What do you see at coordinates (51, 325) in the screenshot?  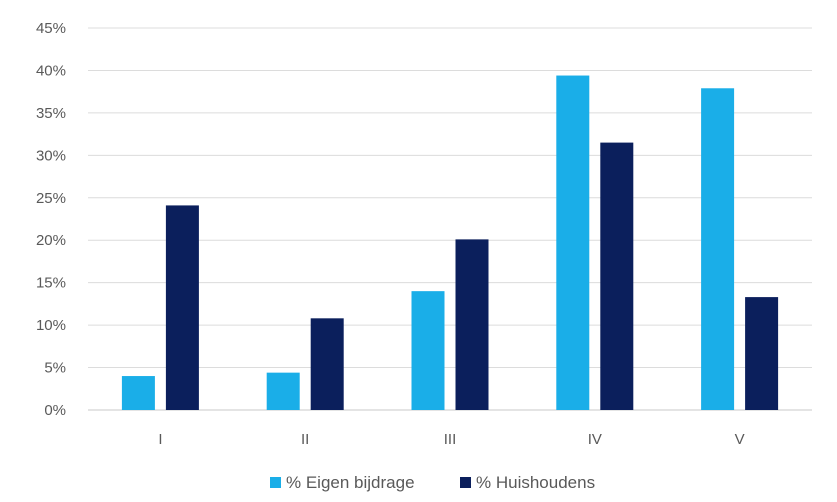 I see `y-tick-label: 10%` at bounding box center [51, 325].